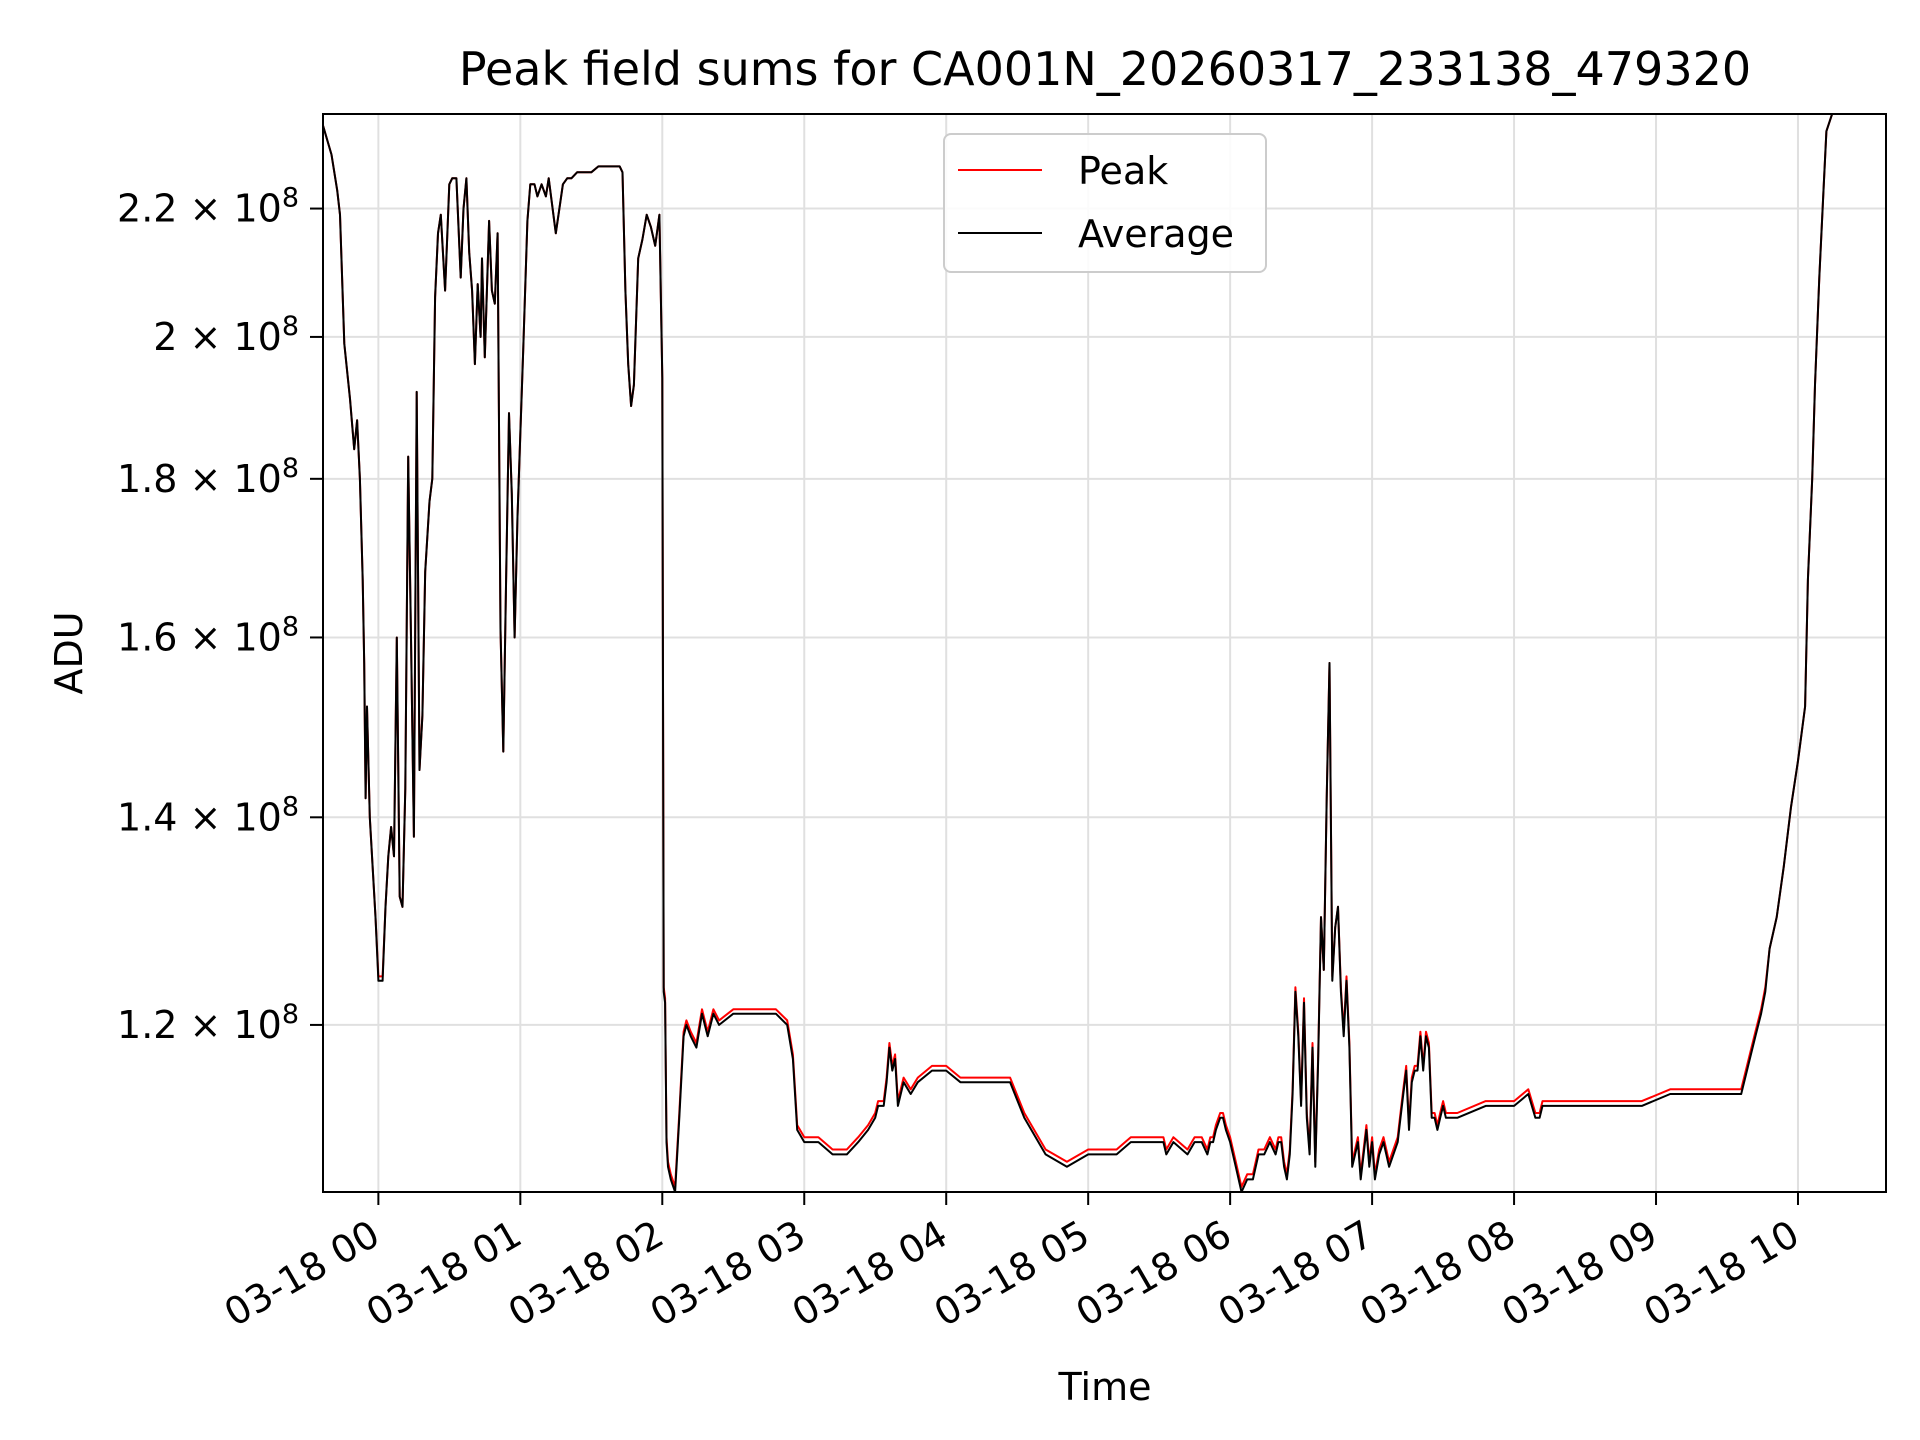 The width and height of the screenshot is (1920, 1440). What do you see at coordinates (1580, 1274) in the screenshot?
I see `x-tick-label: 03-18 09` at bounding box center [1580, 1274].